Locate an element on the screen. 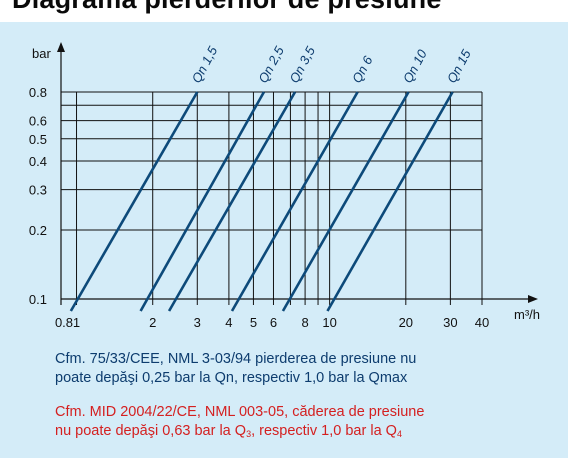 The image size is (568, 458). series-label: Qn 3,5 is located at coordinates (302, 64).